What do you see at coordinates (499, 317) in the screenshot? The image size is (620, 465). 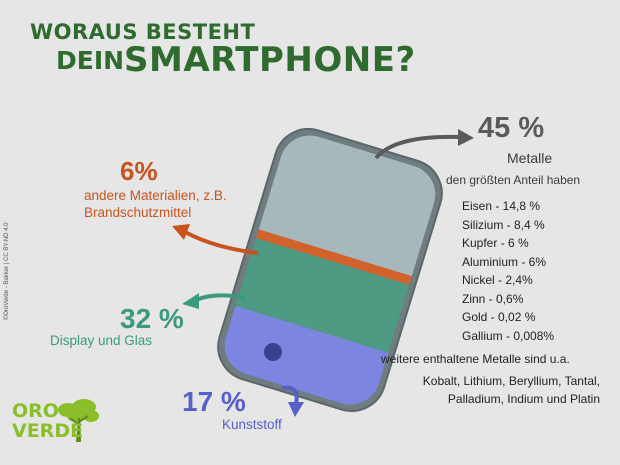 I see `list-item: Gold - 0,02 %` at bounding box center [499, 317].